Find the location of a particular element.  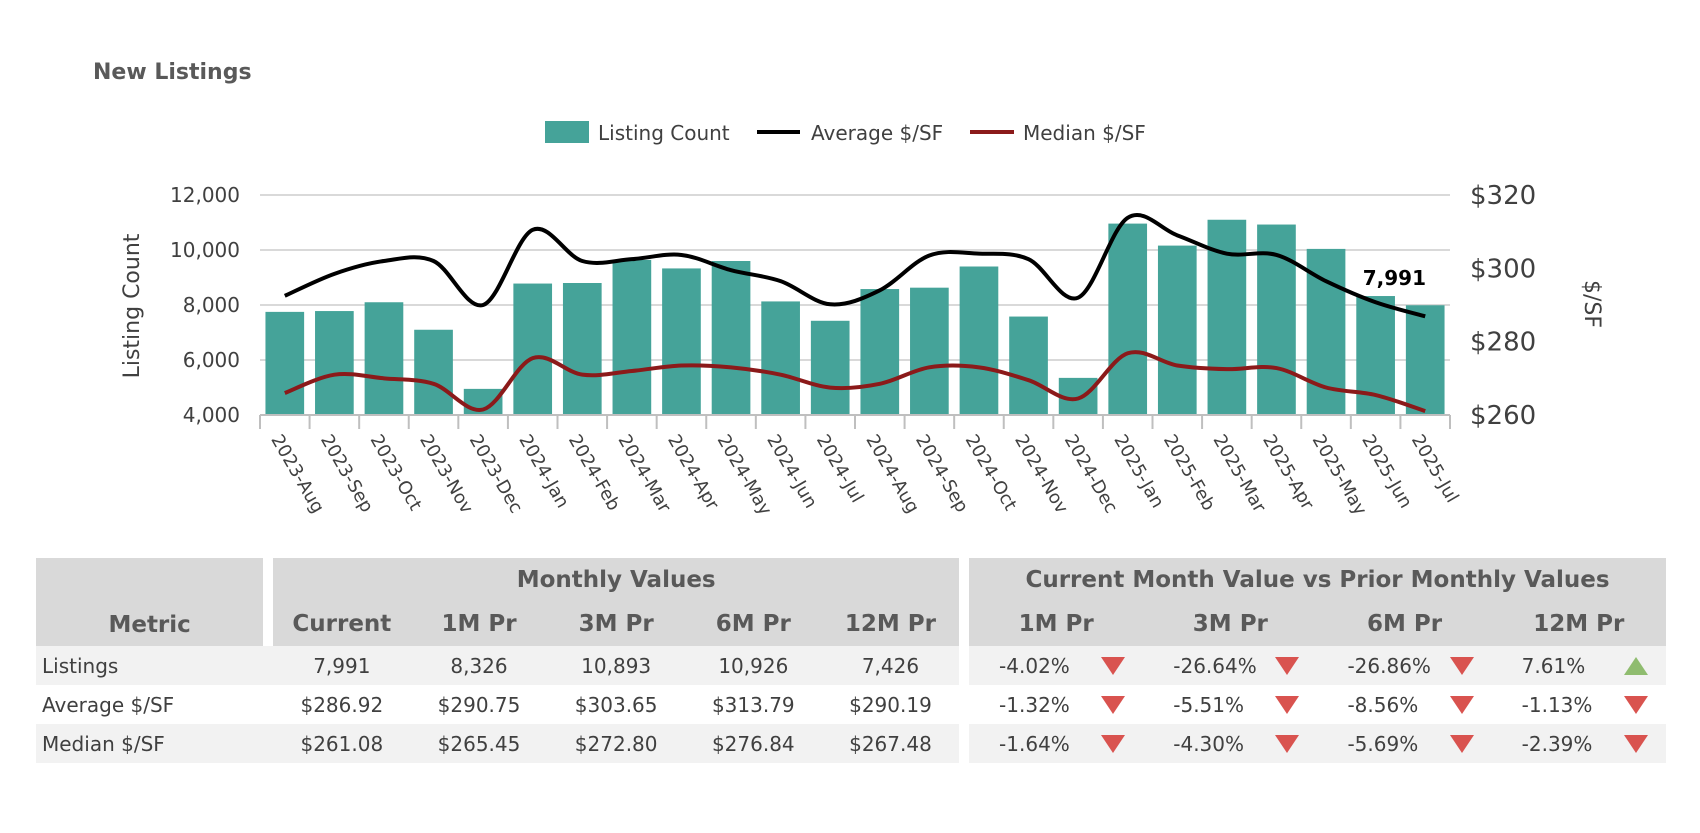

legend-median-label: Median $/SF is located at coordinates (1084, 133).